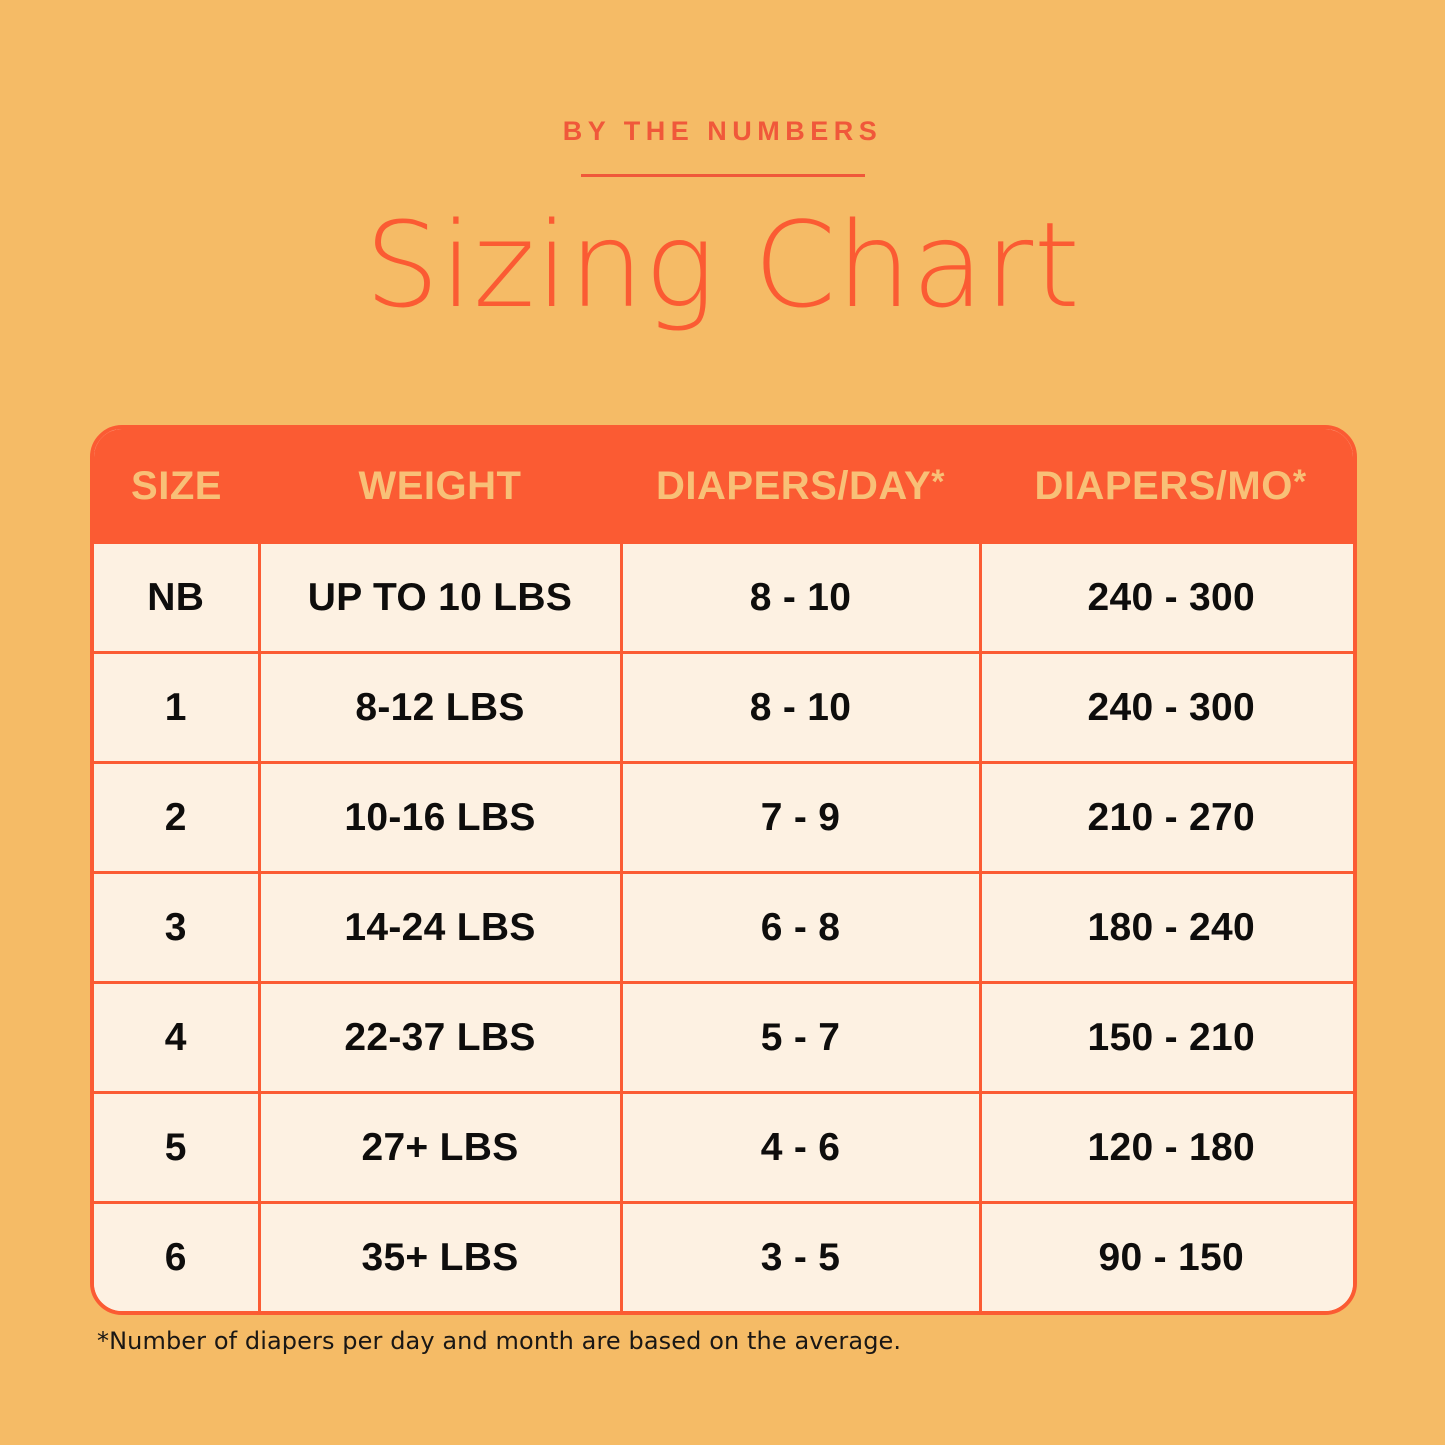  Describe the element at coordinates (1166, 1147) in the screenshot. I see `cell-diapers-mo: 120 - 180` at that location.